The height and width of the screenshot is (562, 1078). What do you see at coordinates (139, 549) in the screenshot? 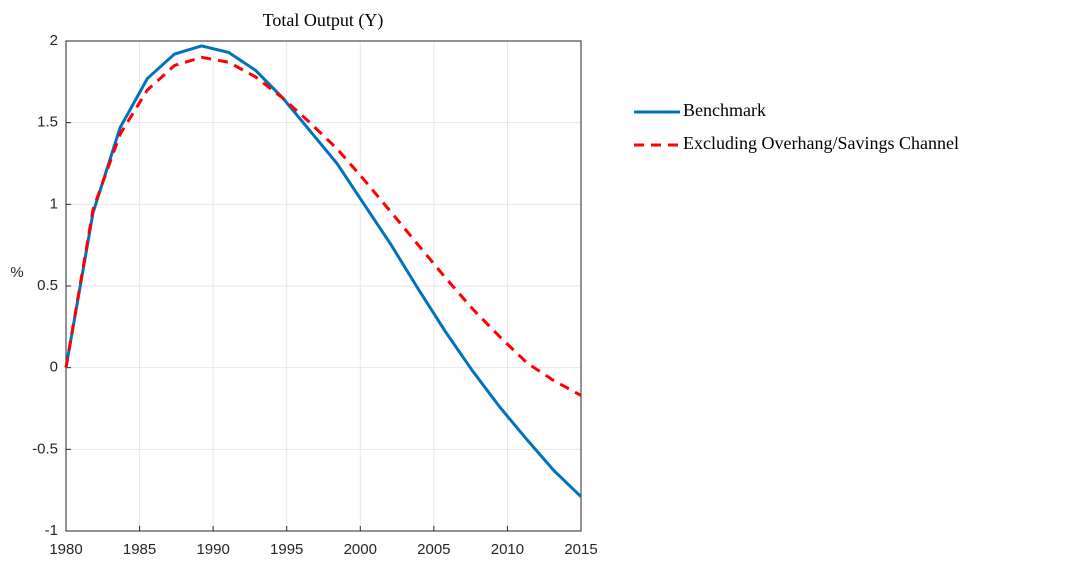
I see `x-tick-label: 1985` at bounding box center [139, 549].